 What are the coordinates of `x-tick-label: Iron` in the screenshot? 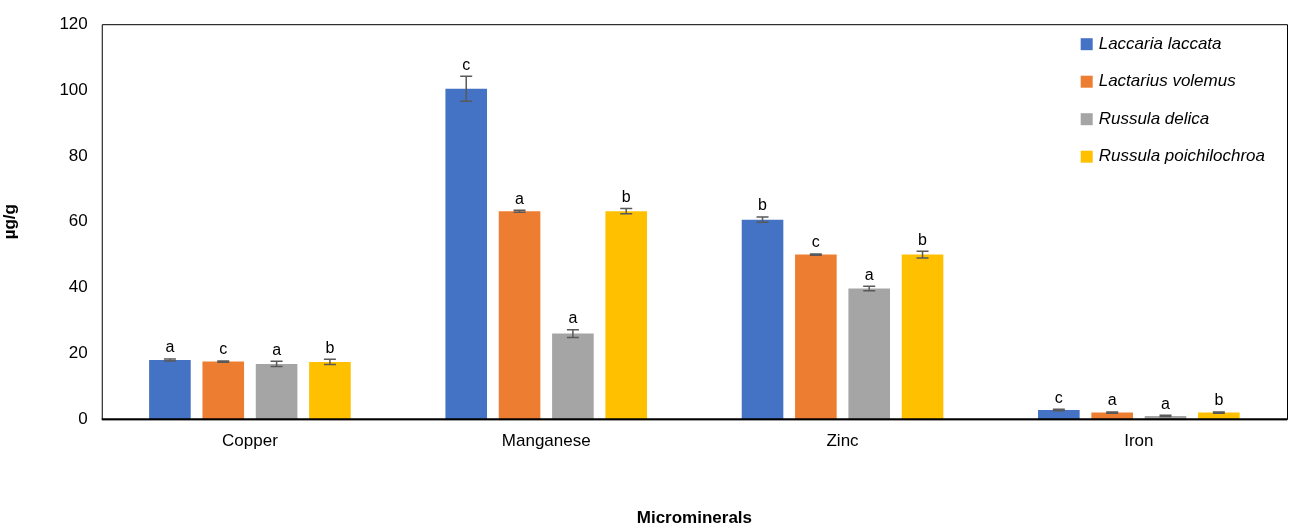 It's located at (1139, 441).